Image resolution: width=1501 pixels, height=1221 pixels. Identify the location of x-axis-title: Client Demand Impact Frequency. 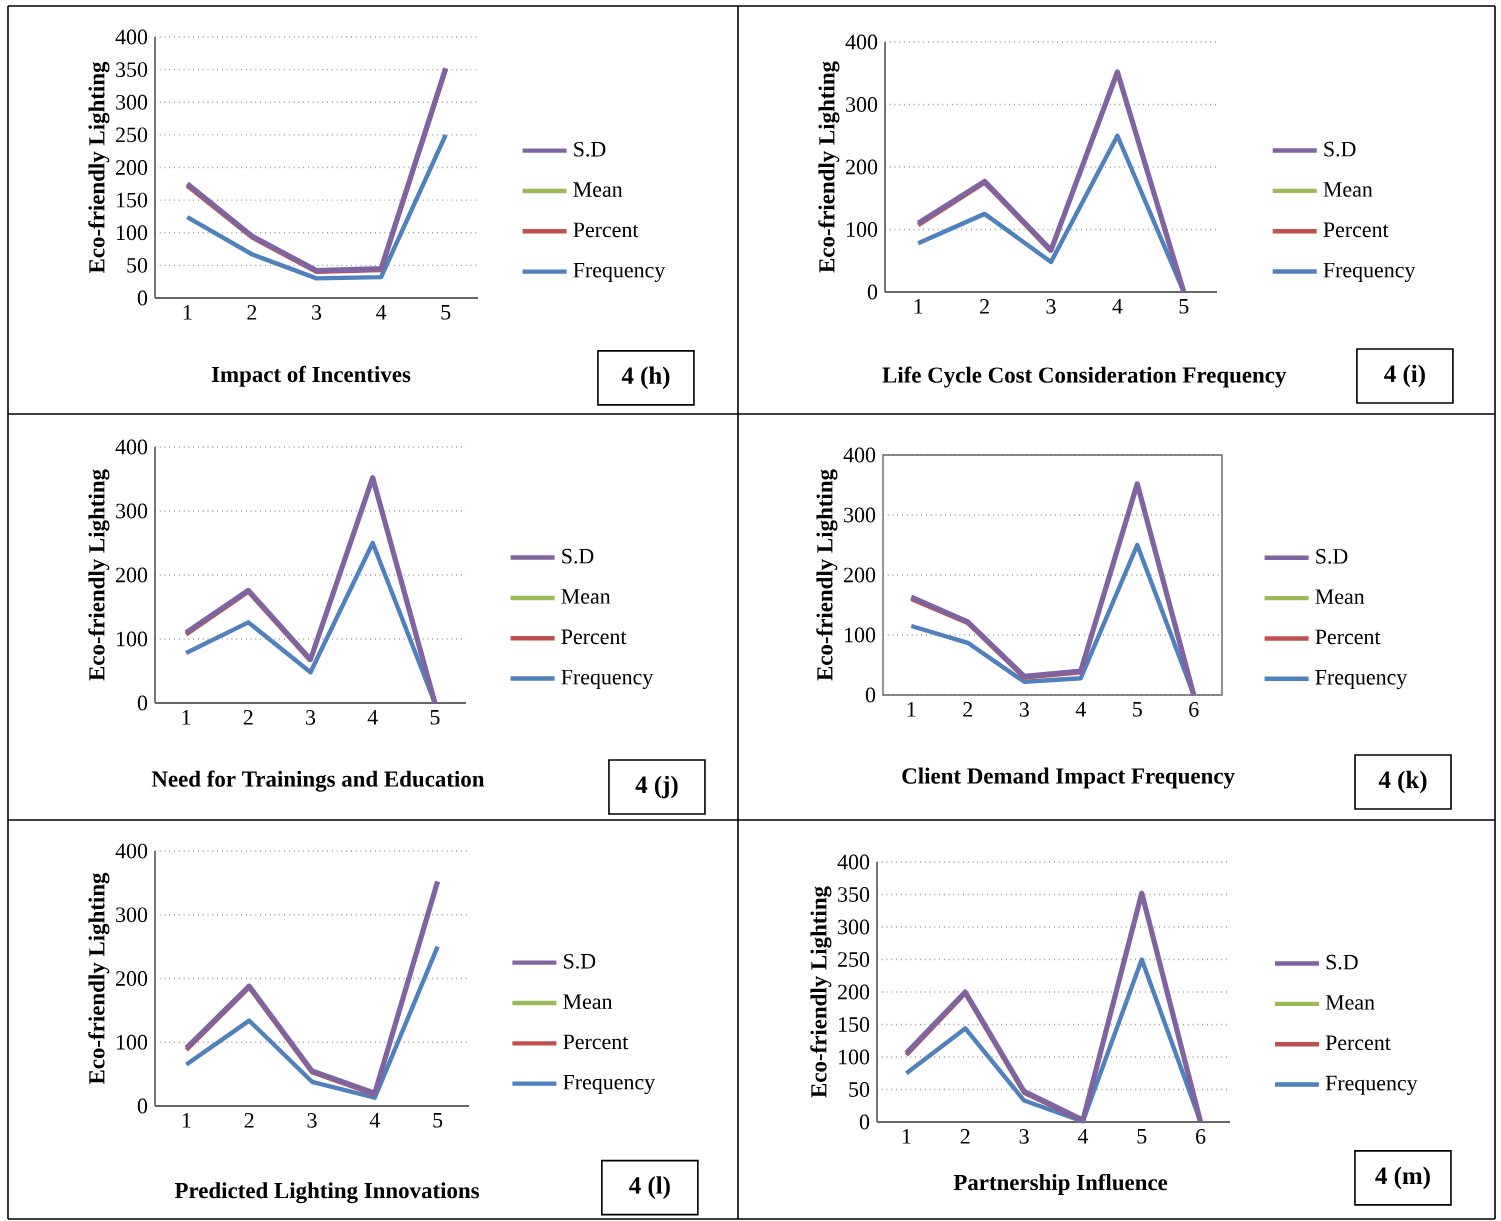
(1068, 778).